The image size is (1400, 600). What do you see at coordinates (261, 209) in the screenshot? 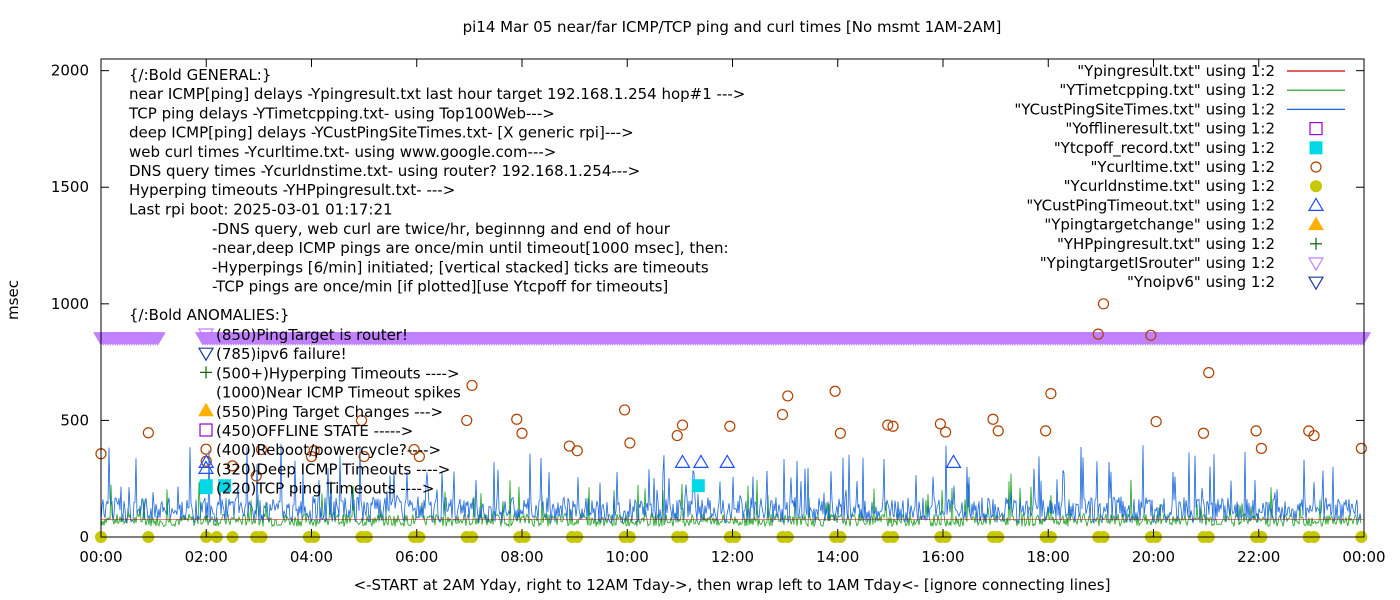
I see `annotation-general: Last rpi boot: 2025-03-01 01:17:21` at bounding box center [261, 209].